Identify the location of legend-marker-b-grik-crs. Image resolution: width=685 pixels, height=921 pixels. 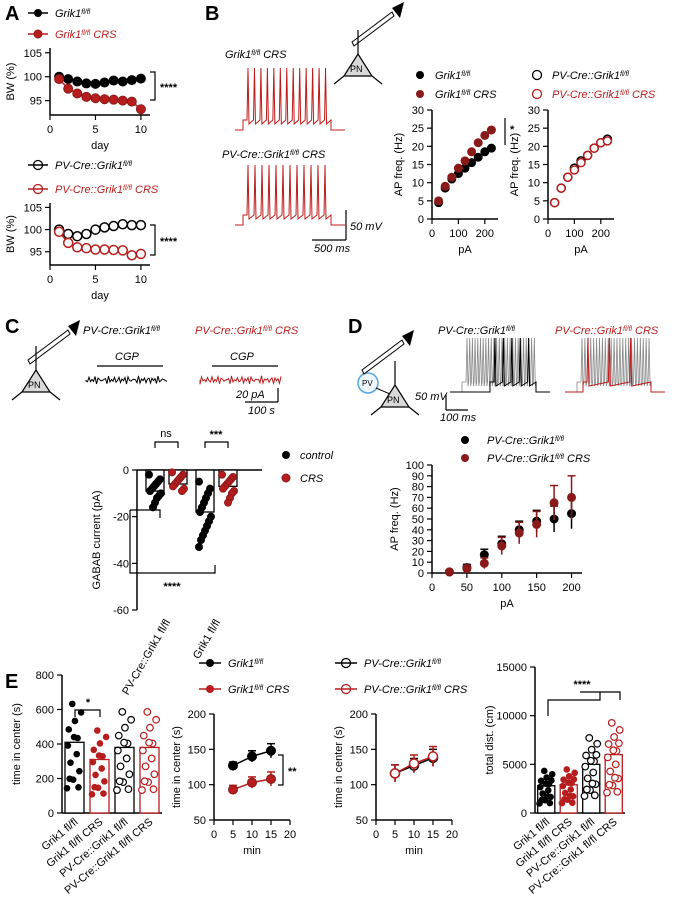
(420, 94).